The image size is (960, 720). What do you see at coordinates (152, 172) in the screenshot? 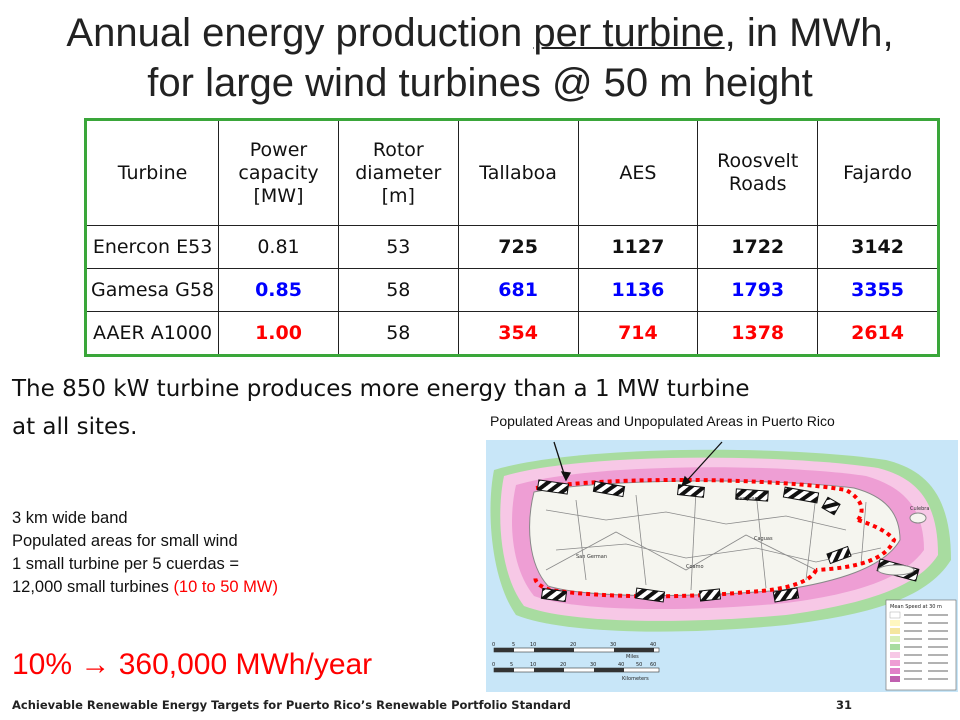
I see `header-turbine: Turbine` at bounding box center [152, 172].